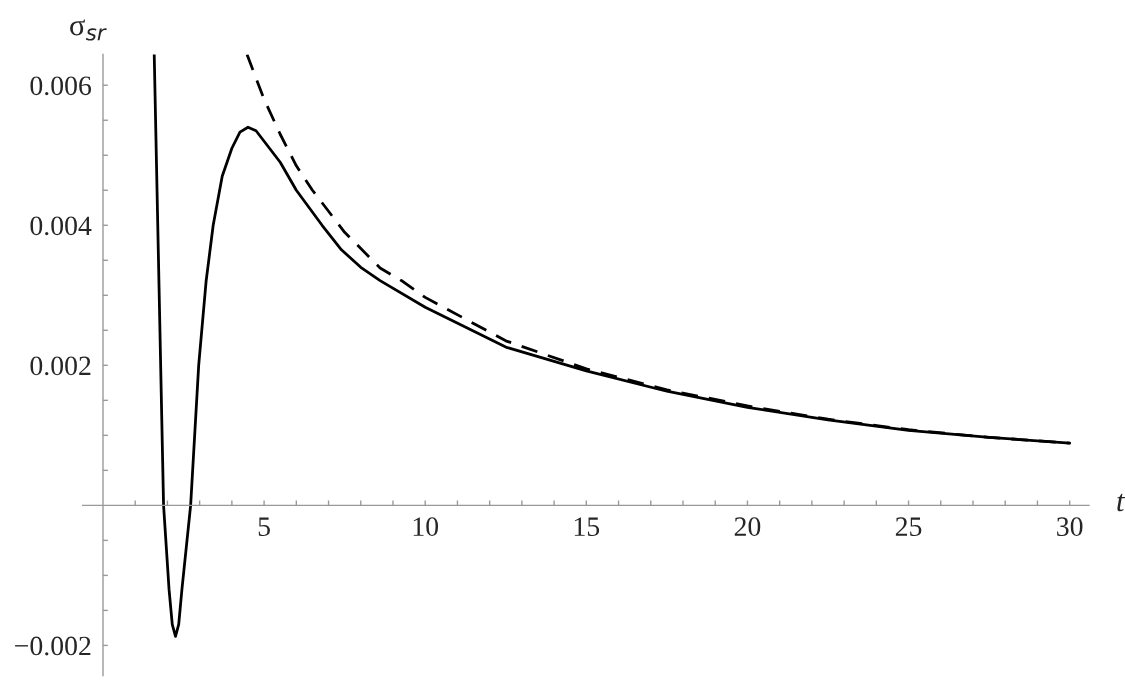  What do you see at coordinates (747, 527) in the screenshot?
I see `x-tick-label: 20` at bounding box center [747, 527].